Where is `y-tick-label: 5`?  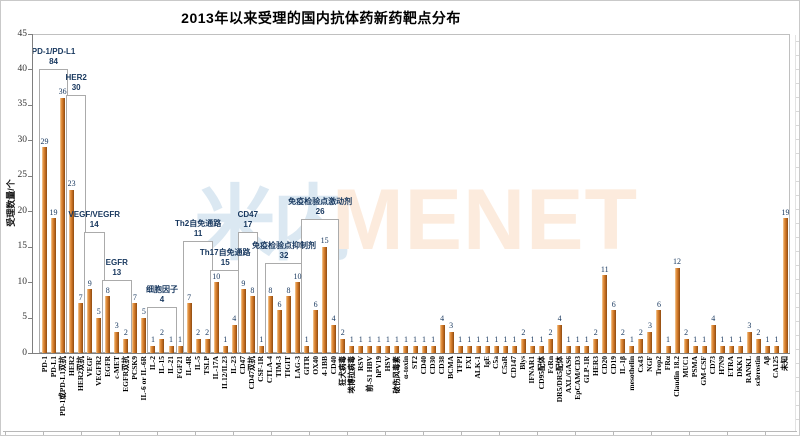
y-tick-label: 5 is located at coordinates (24, 317).